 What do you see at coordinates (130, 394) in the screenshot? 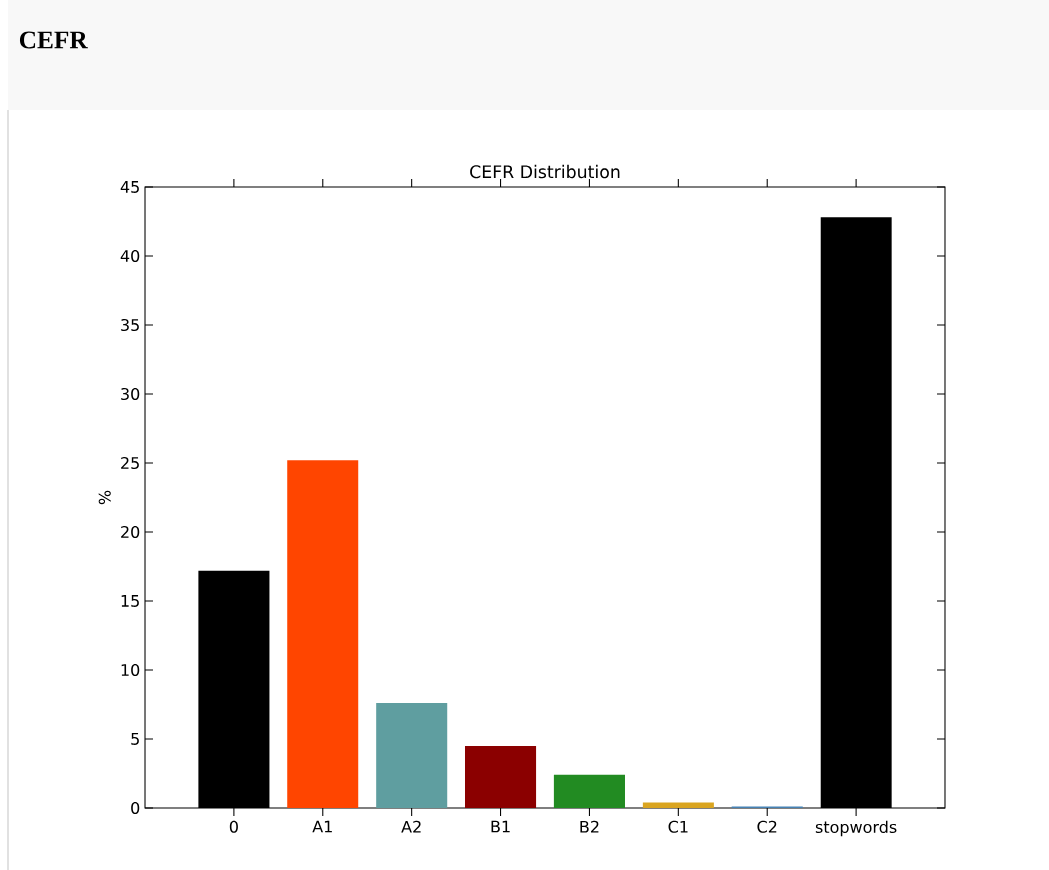
I see `y-tick-label: 30` at bounding box center [130, 394].